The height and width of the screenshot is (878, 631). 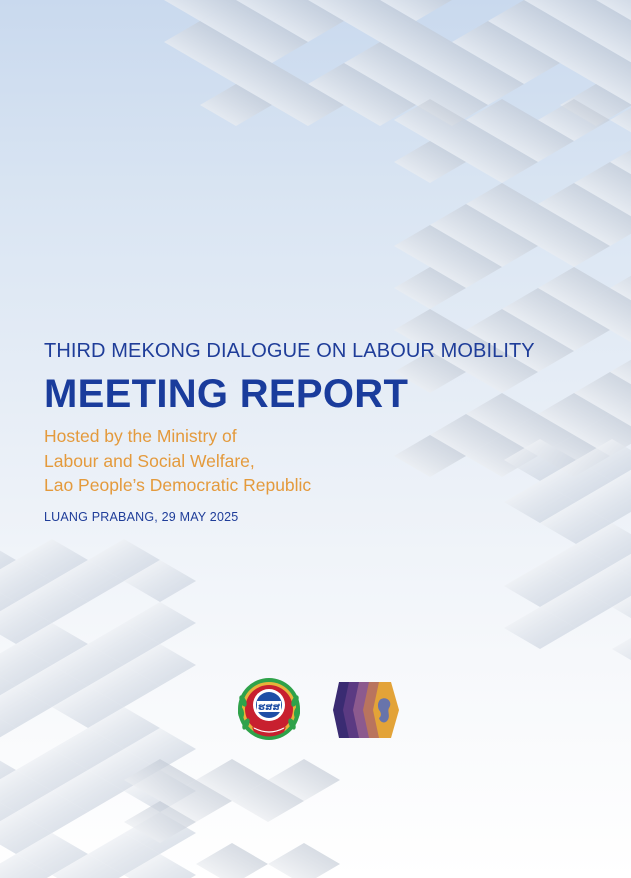 What do you see at coordinates (141, 516) in the screenshot?
I see `location-date: LUANG PRABANG, 29 MAY 2025` at bounding box center [141, 516].